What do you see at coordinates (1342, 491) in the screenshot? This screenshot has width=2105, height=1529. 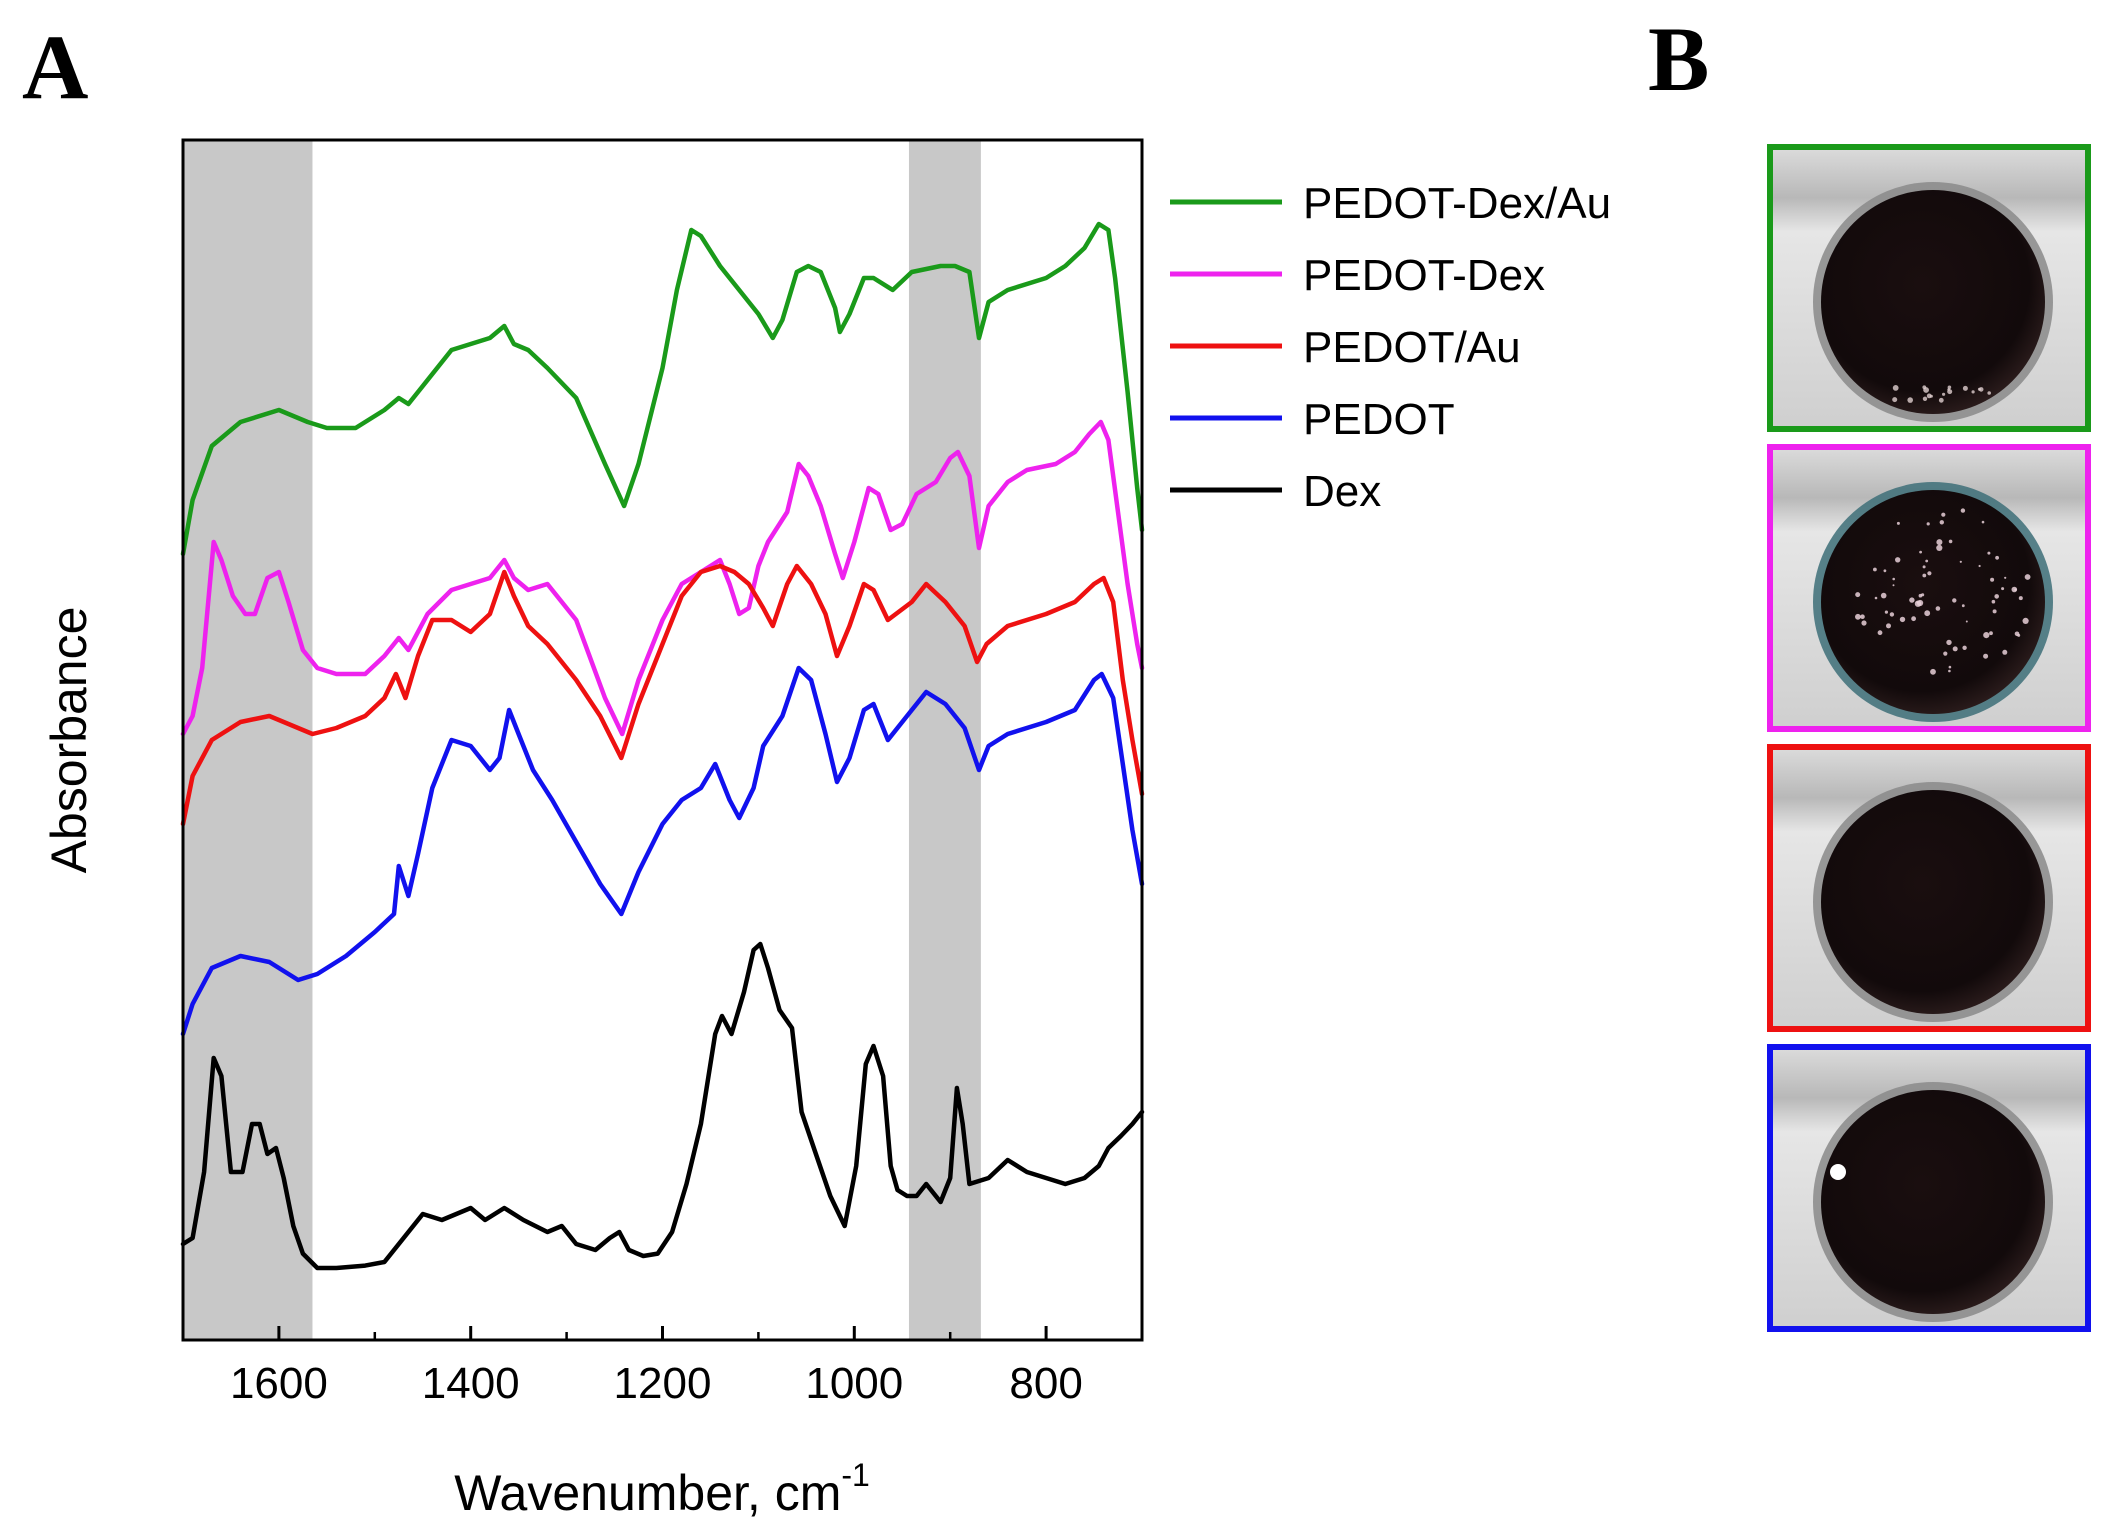 I see `legend-label-dex: Dex` at bounding box center [1342, 491].